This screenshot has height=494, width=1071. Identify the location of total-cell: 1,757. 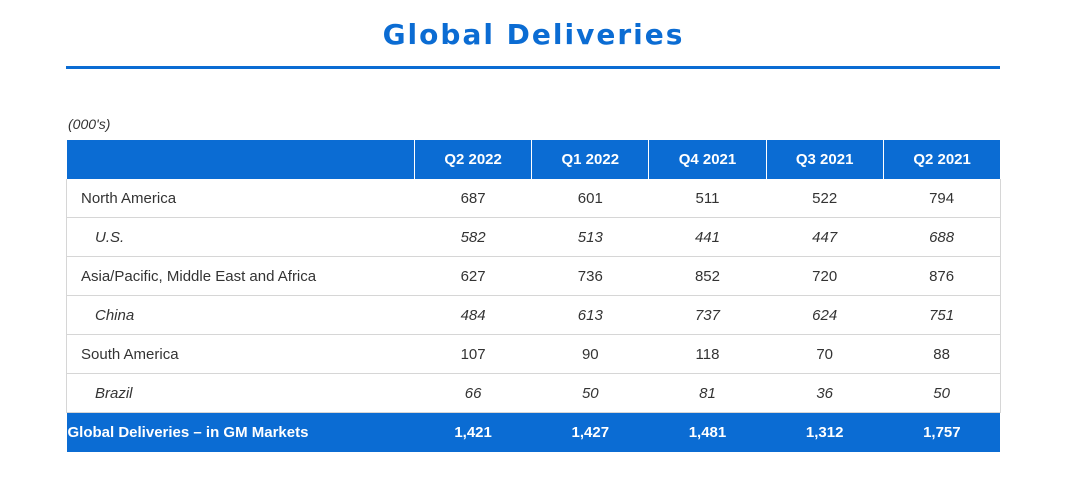
(942, 432).